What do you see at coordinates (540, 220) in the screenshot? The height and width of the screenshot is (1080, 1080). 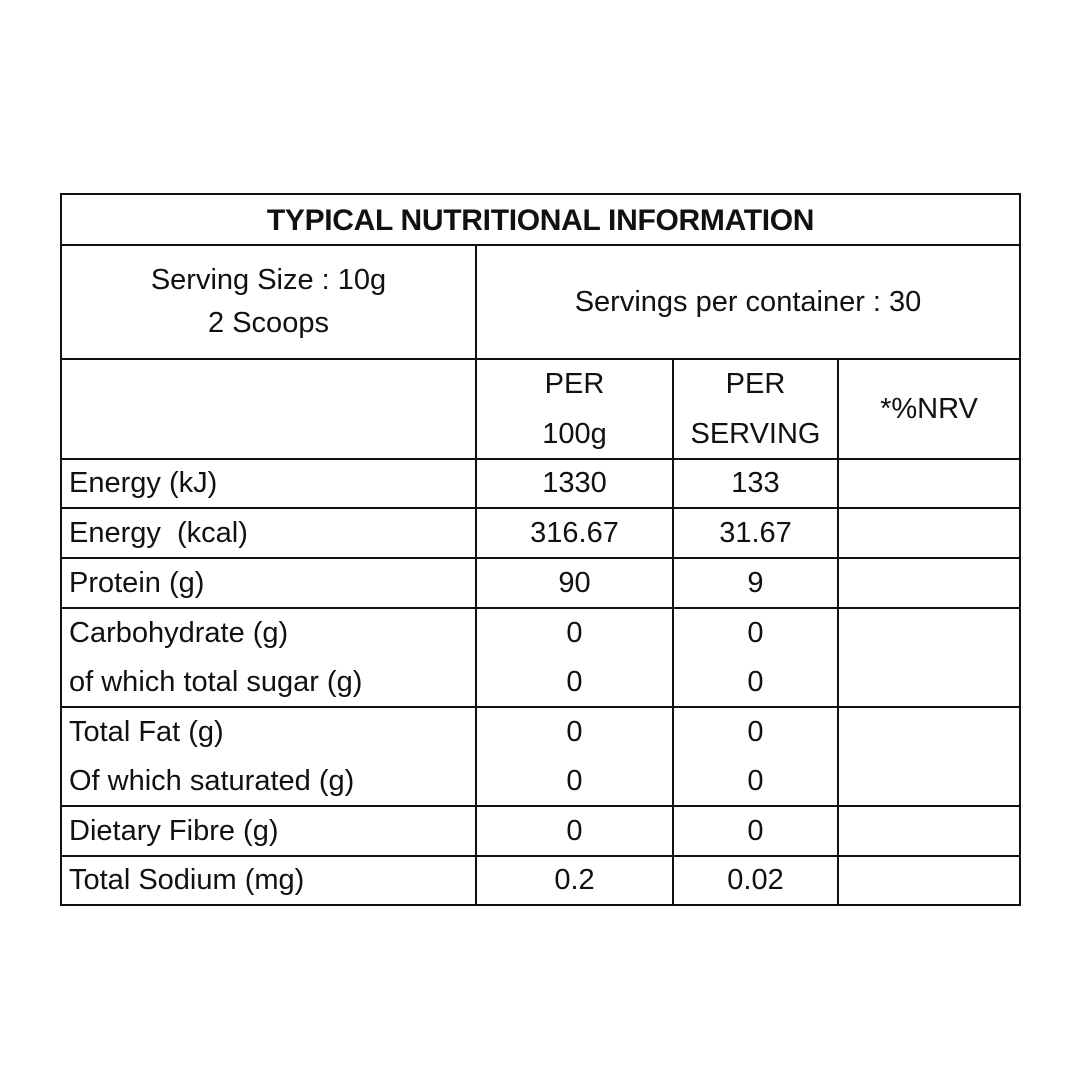 I see `table-title: TYPICAL NUTRITIONAL INFORMATION` at bounding box center [540, 220].